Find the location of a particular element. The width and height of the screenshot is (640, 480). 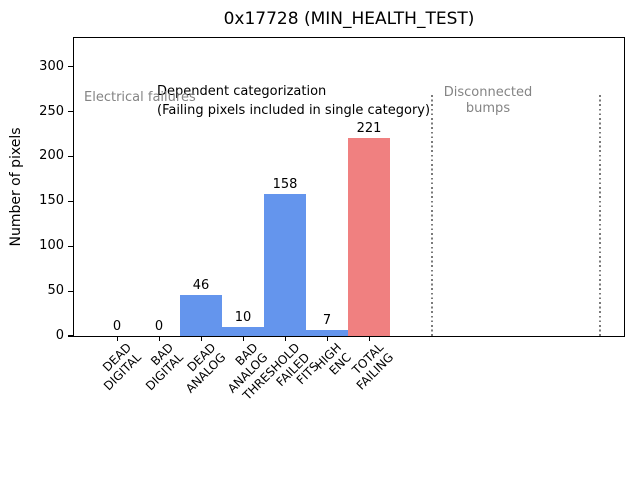

y-tick-label: 300 is located at coordinates (51, 66).